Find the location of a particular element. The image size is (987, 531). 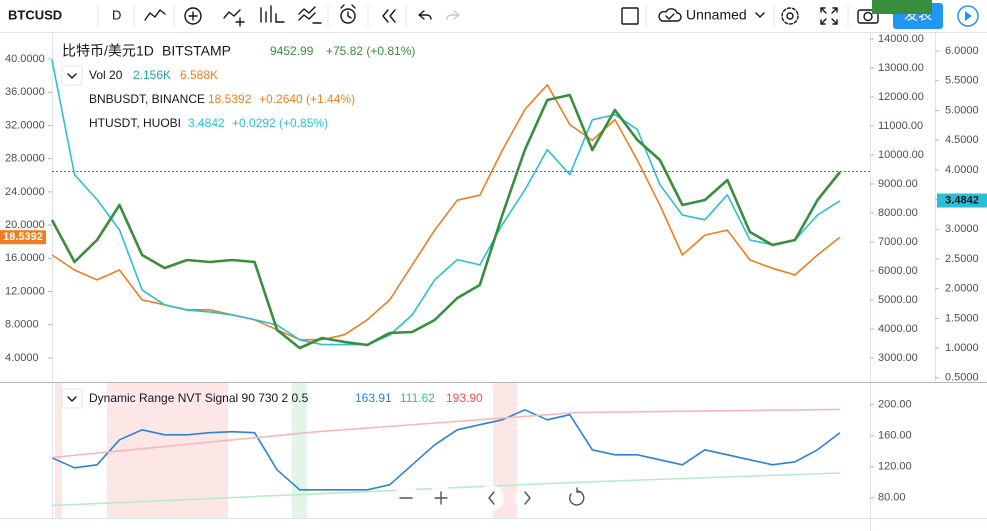

templates-icon is located at coordinates (310, 15).